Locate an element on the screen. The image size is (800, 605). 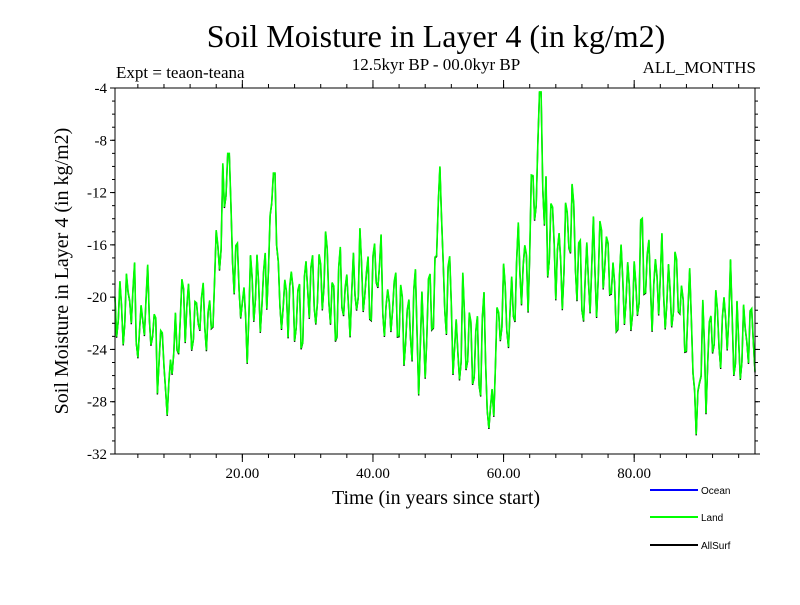
y-tick-label: -12 is located at coordinates (97, 194).